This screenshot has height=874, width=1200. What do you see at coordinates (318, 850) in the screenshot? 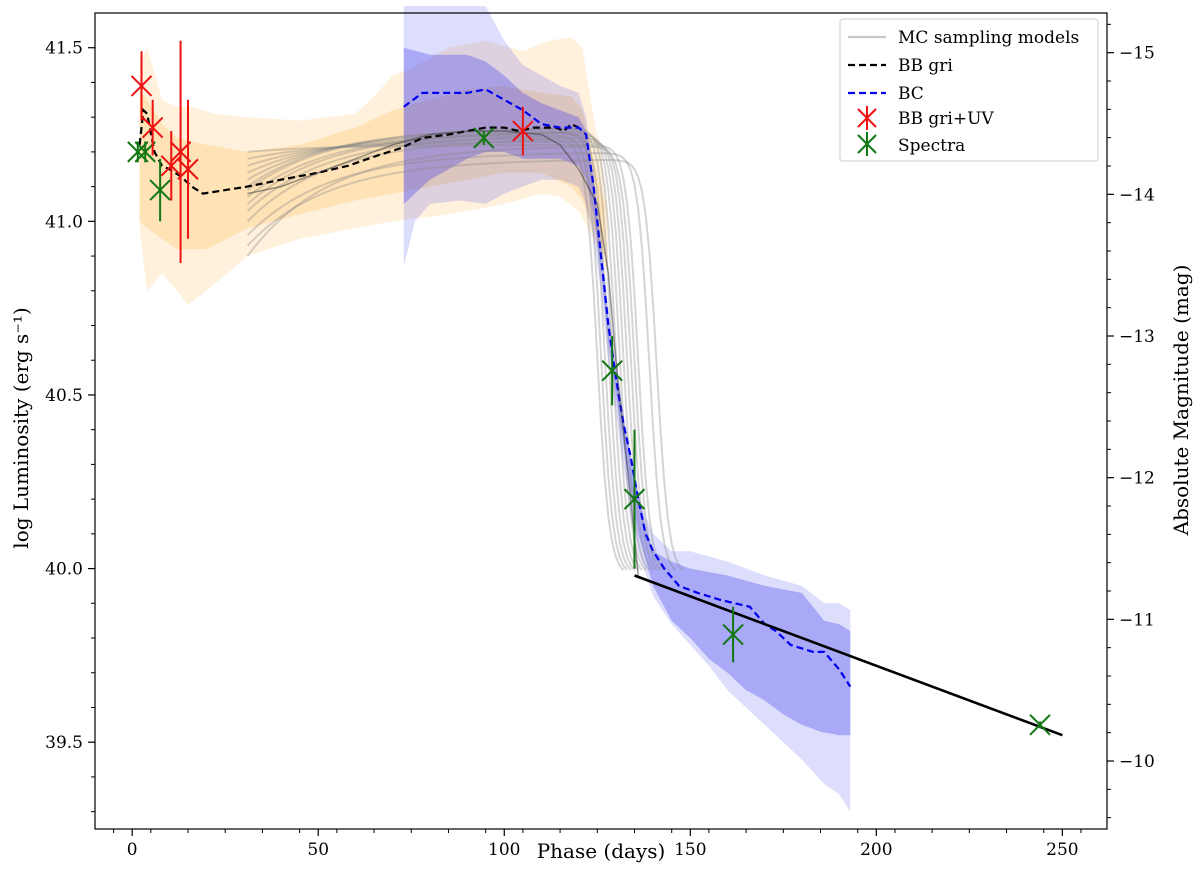
I see `x-tick-label: 50` at bounding box center [318, 850].